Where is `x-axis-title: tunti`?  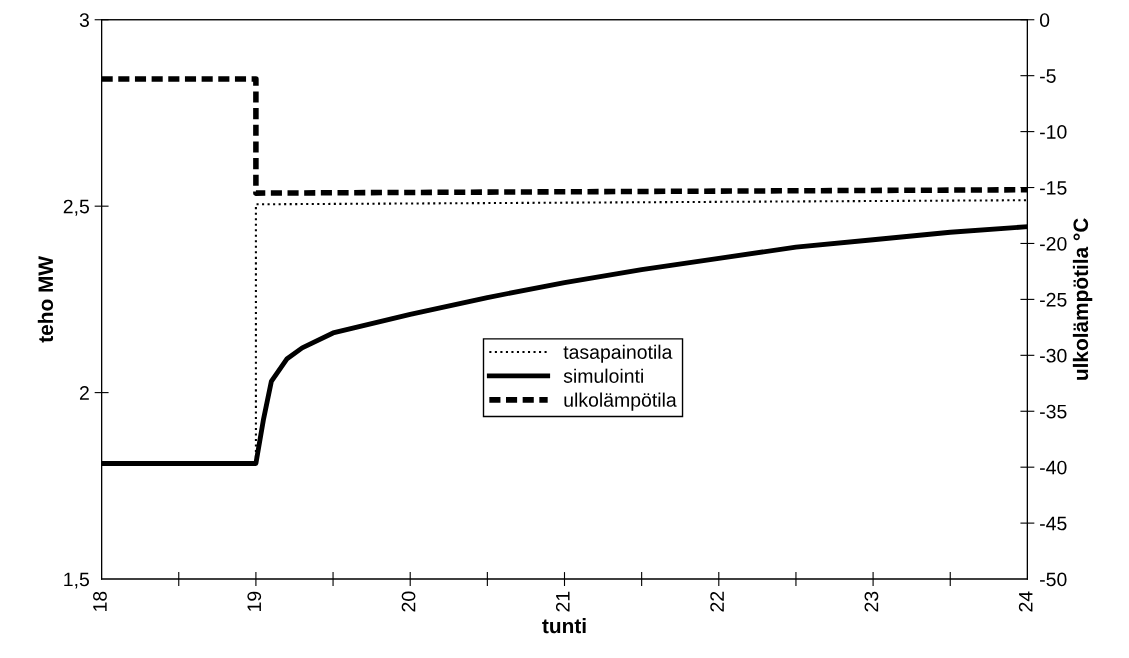 x-axis-title: tunti is located at coordinates (564, 626).